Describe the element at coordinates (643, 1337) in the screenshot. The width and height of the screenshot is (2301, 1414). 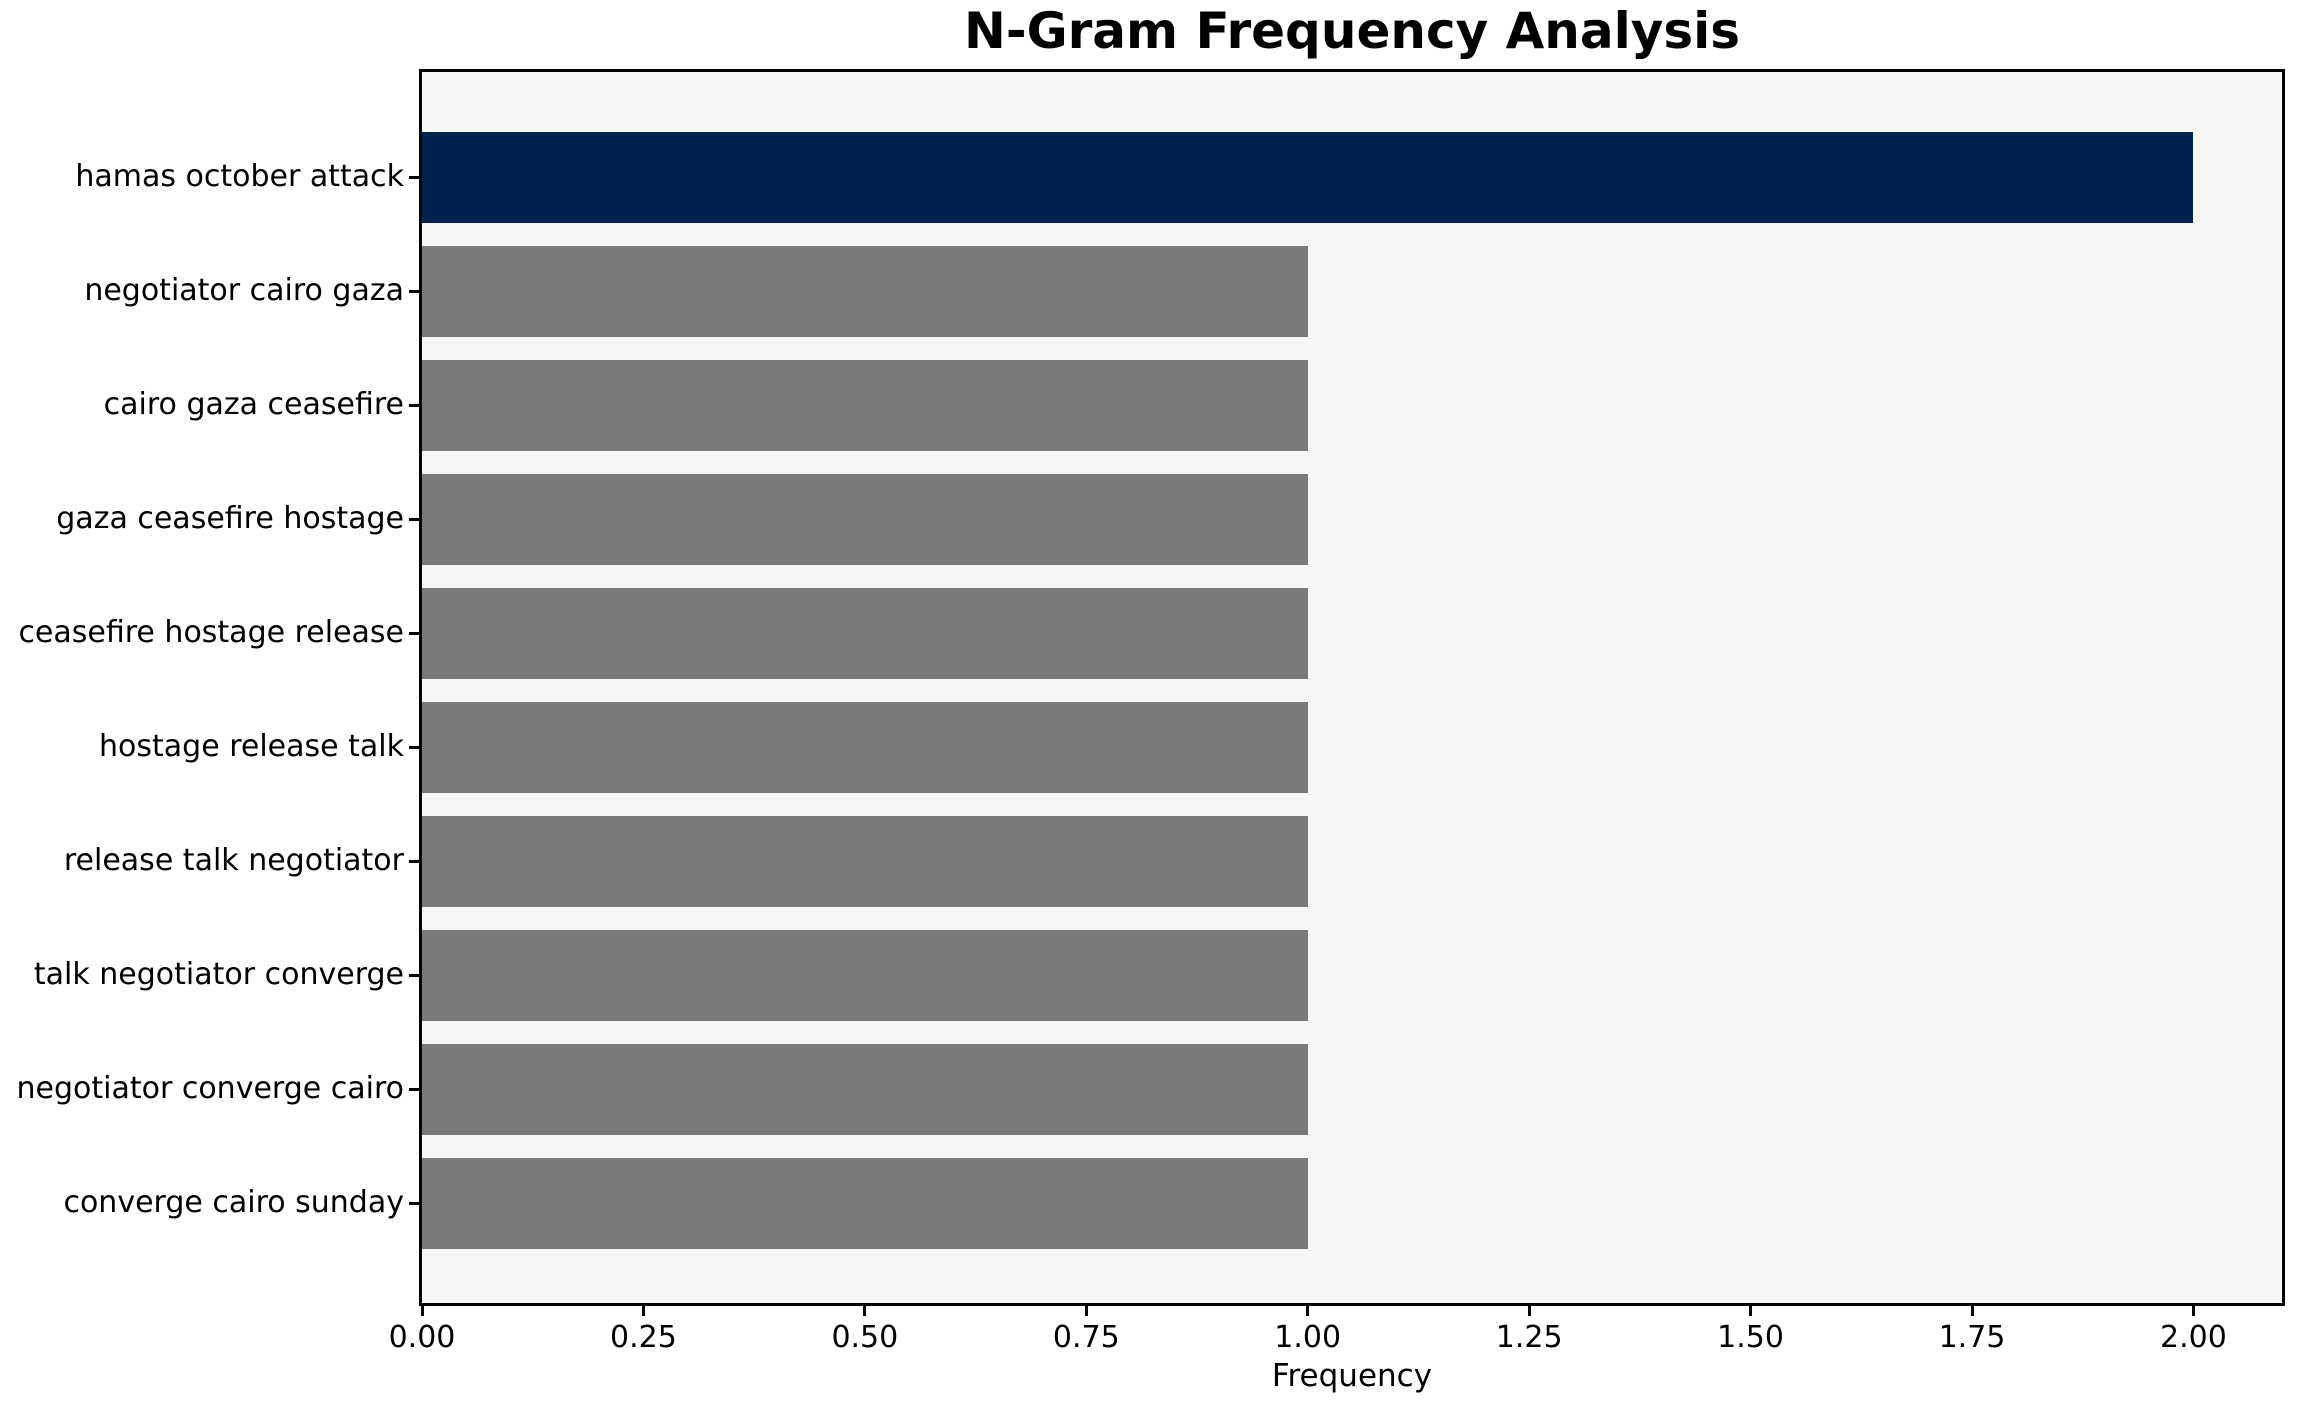
I see `x-tick-label: 0.25` at that location.